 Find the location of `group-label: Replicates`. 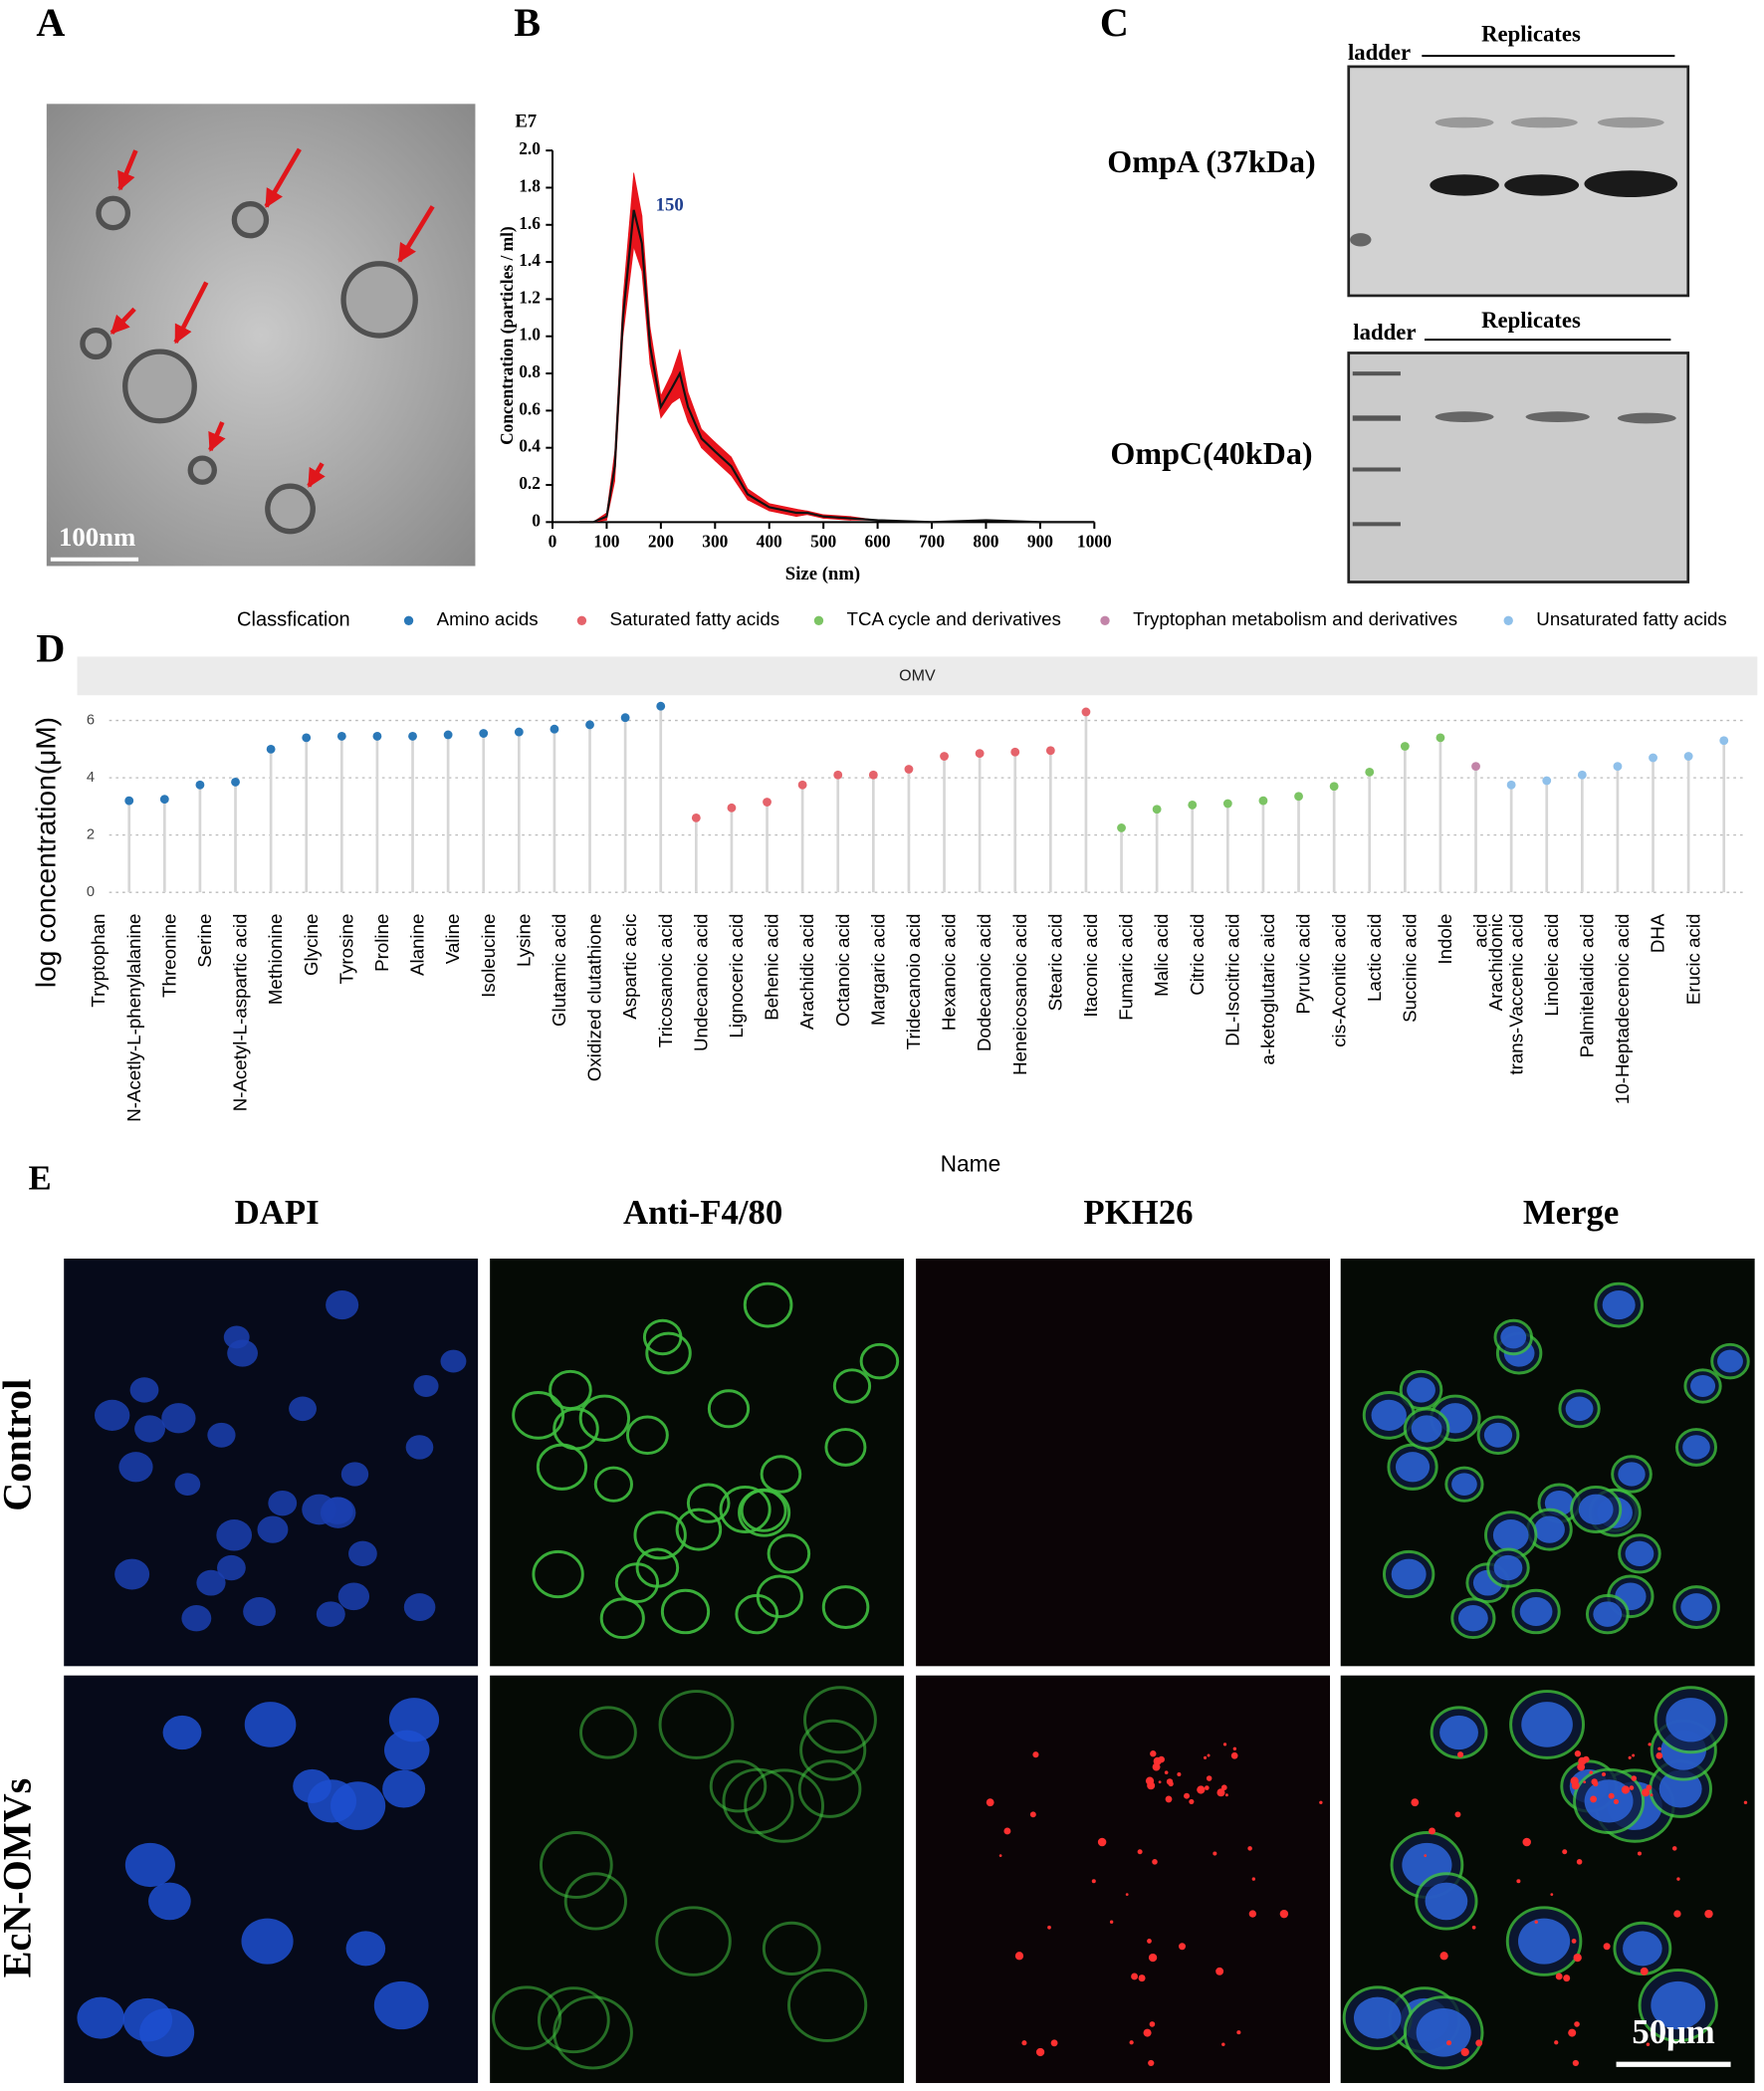

group-label: Replicates is located at coordinates (1531, 321).